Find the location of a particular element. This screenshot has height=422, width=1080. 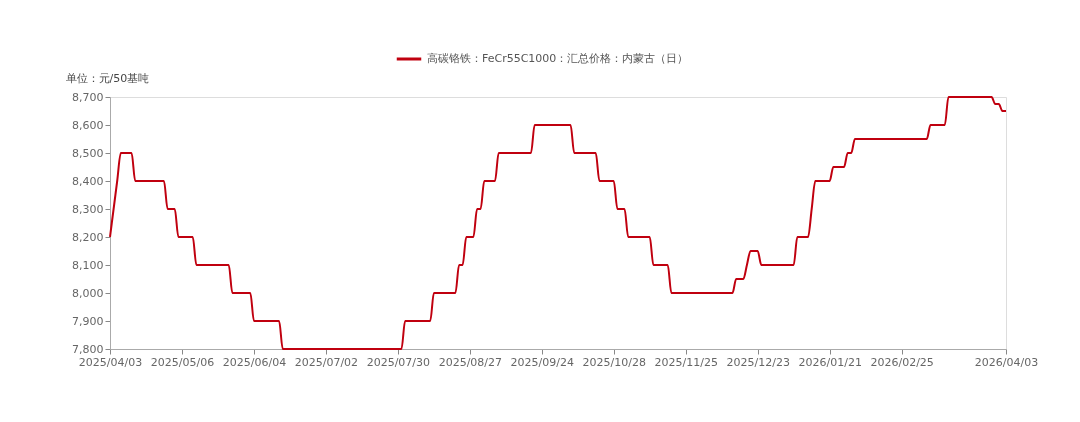

x-tick-label: 2025/05/06 is located at coordinates (182, 362).